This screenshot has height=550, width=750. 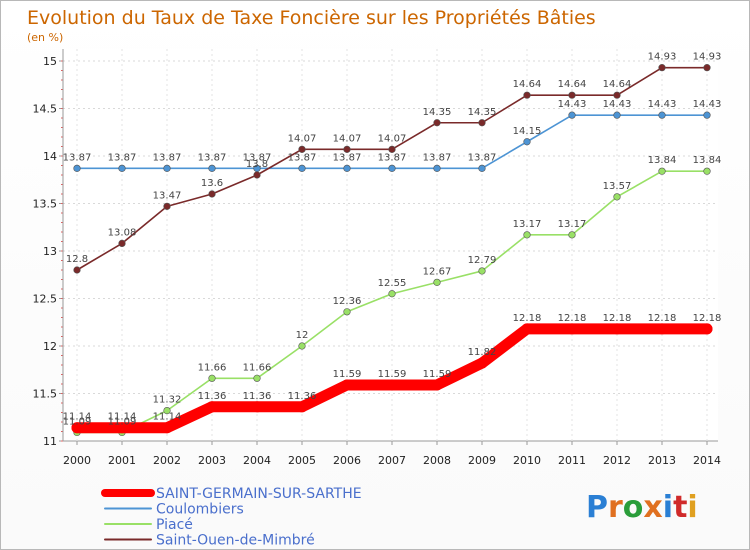 I want to click on x-tick-label: 2012, so click(x=617, y=460).